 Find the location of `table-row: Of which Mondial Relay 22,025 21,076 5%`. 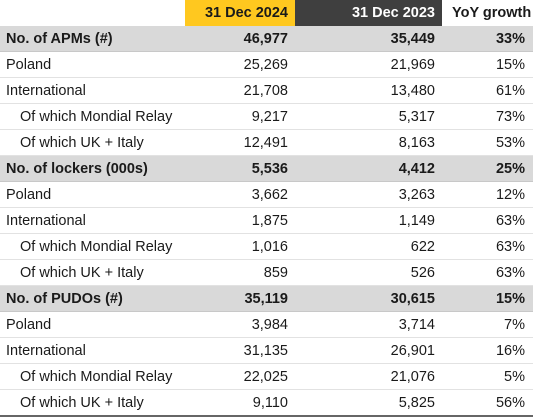

table-row: Of which Mondial Relay 22,025 21,076 5% is located at coordinates (266, 376).